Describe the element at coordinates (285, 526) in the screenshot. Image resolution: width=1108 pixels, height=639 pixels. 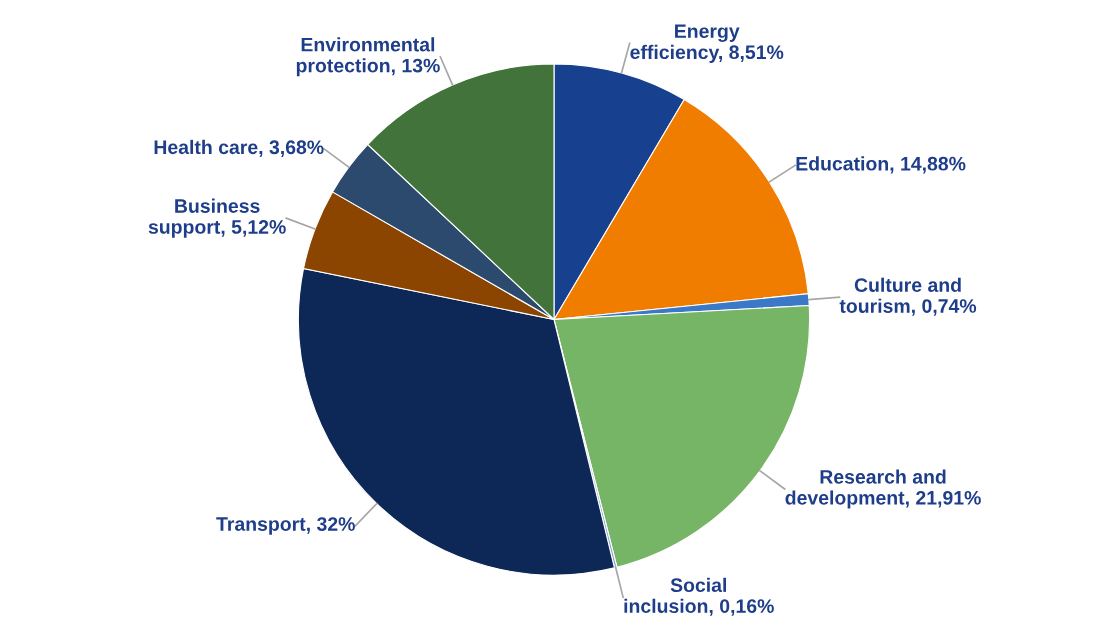
I see `slice-label: Transport, 32%` at that location.